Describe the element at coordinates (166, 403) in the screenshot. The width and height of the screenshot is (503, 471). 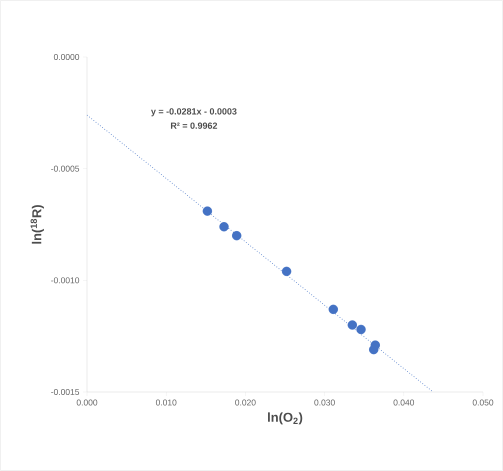
I see `x-tick-label: 0.010` at that location.